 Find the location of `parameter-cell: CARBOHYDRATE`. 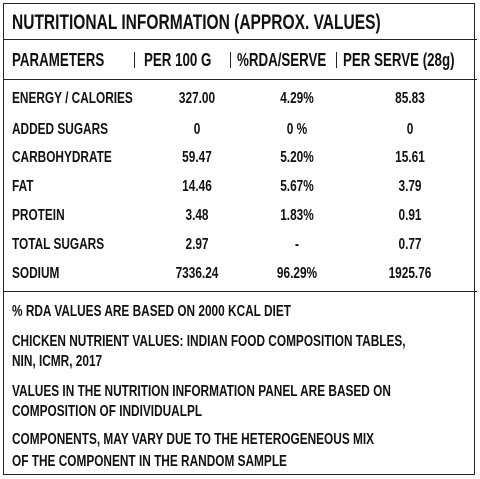

parameter-cell: CARBOHYDRATE is located at coordinates (62, 157).